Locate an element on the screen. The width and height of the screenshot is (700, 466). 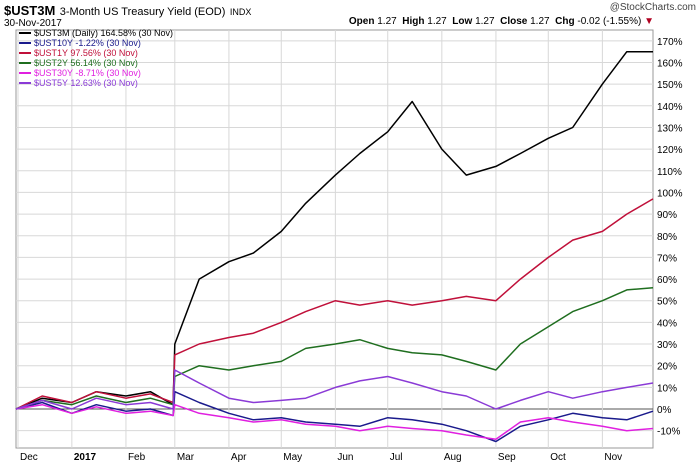
low-value: 1.27 is located at coordinates (485, 21).